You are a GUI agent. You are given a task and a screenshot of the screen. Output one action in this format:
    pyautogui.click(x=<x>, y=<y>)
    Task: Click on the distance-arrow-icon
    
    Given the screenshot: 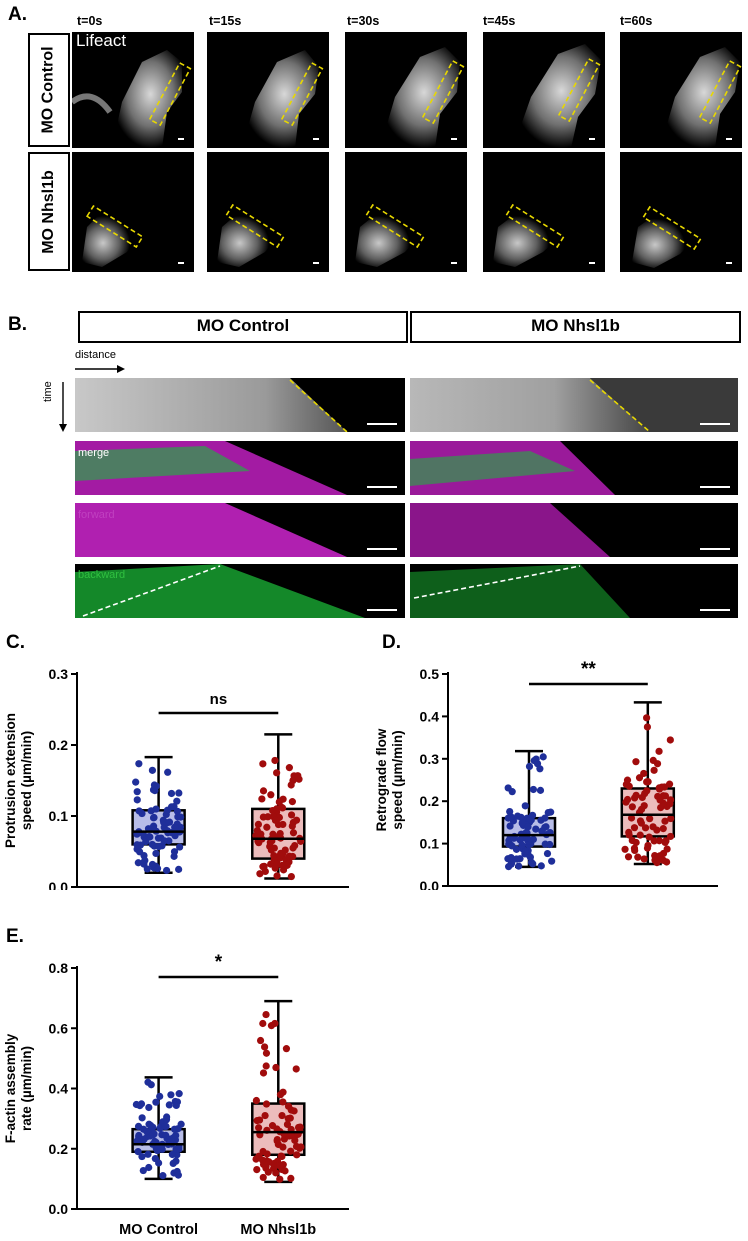 What is the action you would take?
    pyautogui.click(x=100, y=369)
    